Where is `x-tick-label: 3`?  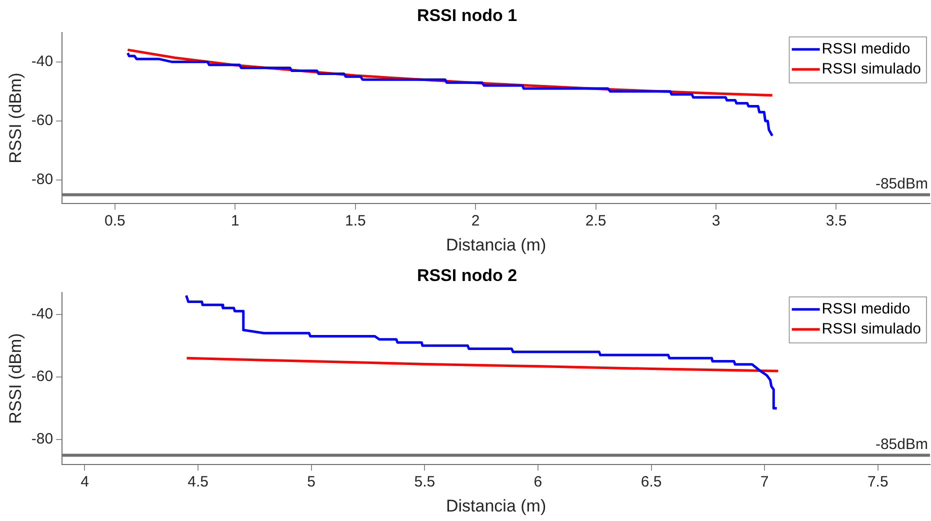 x-tick-label: 3 is located at coordinates (716, 221).